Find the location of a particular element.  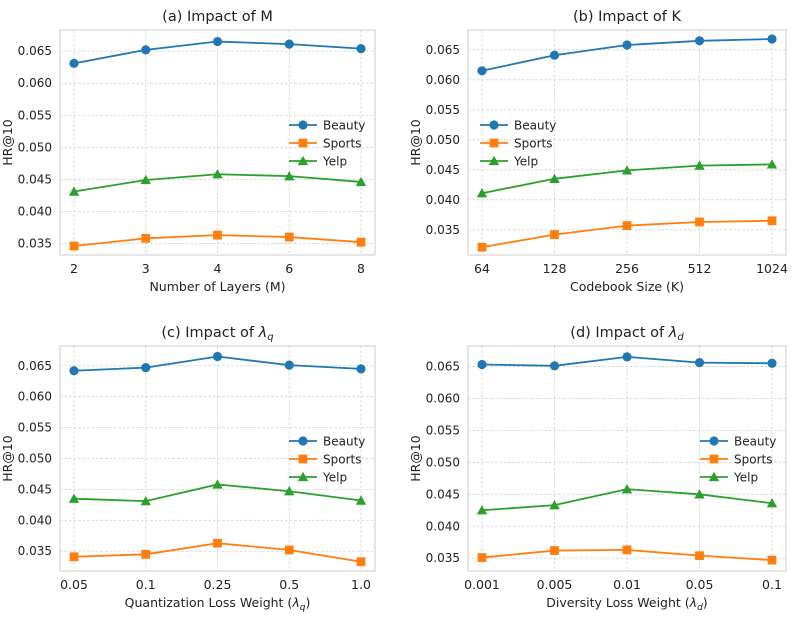

chart-title: (b) Impact of K is located at coordinates (627, 17).